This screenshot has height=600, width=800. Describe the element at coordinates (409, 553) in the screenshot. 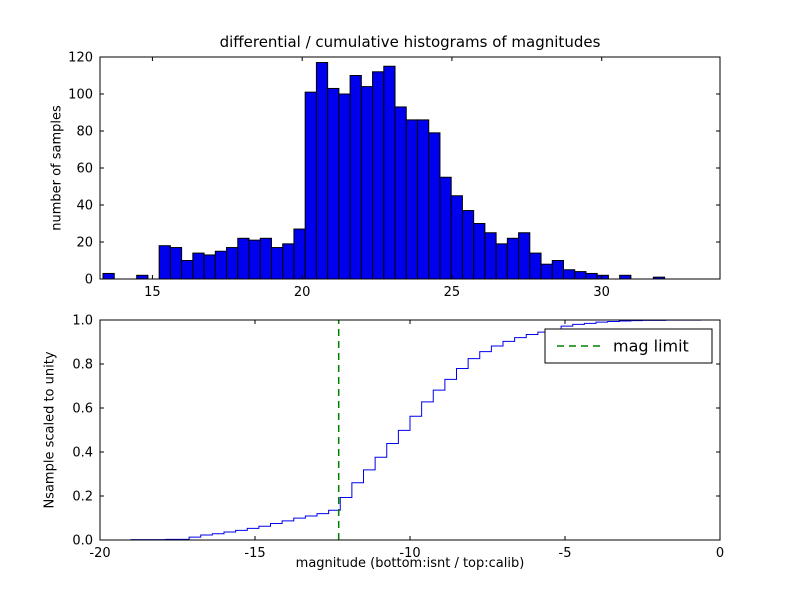

I see `x-tick-label: -10` at that location.